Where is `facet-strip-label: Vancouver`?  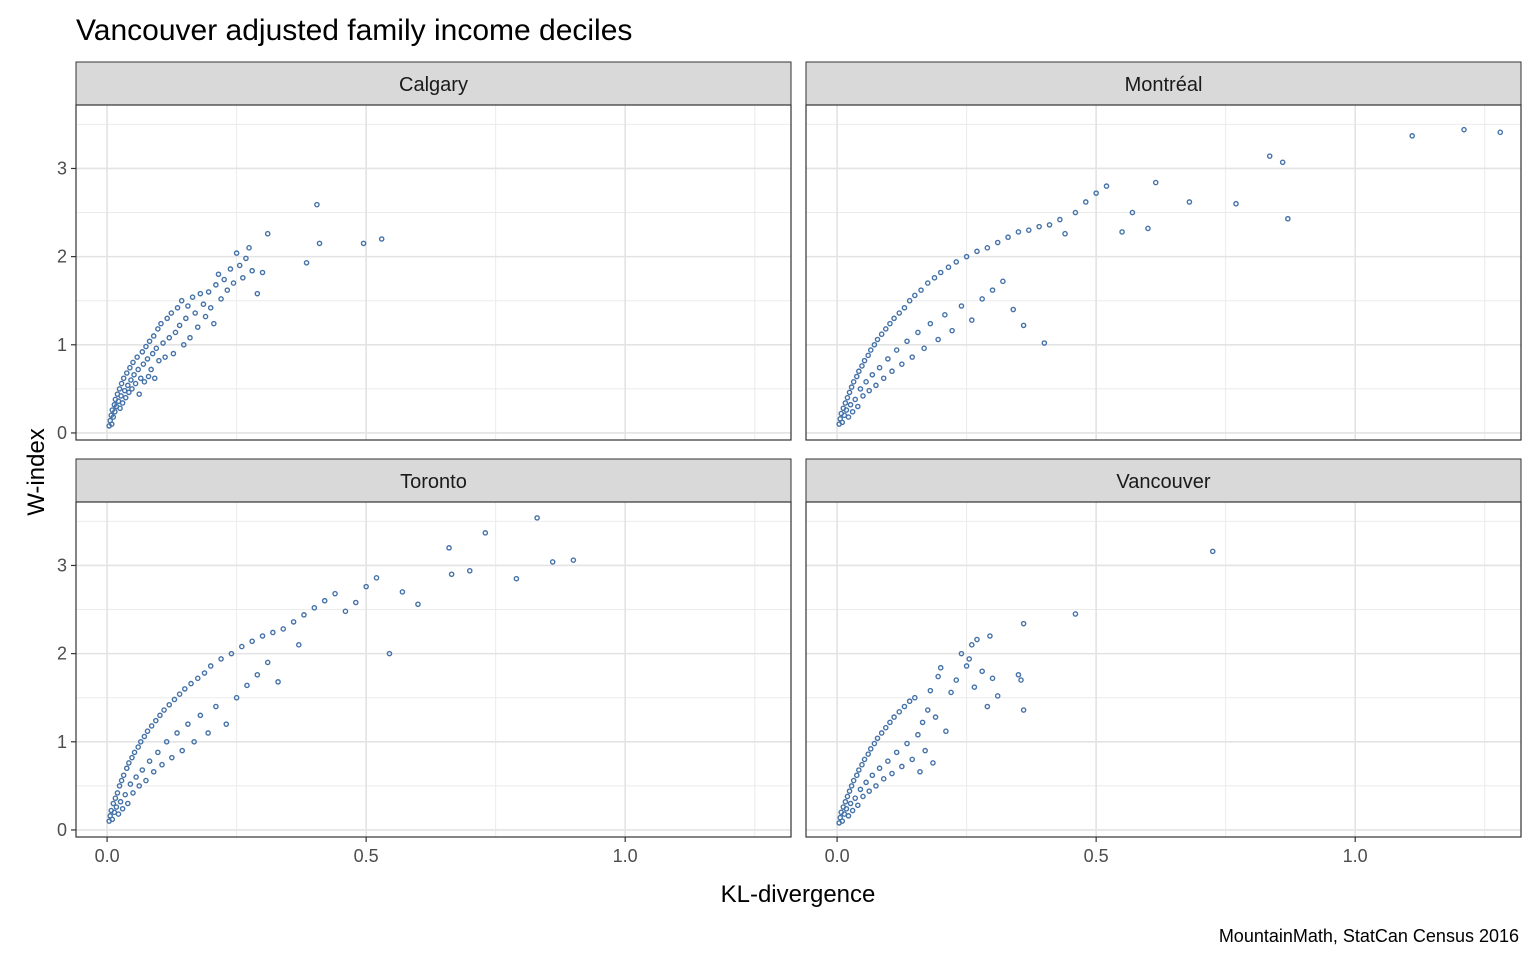
facet-strip-label: Vancouver is located at coordinates (1163, 482).